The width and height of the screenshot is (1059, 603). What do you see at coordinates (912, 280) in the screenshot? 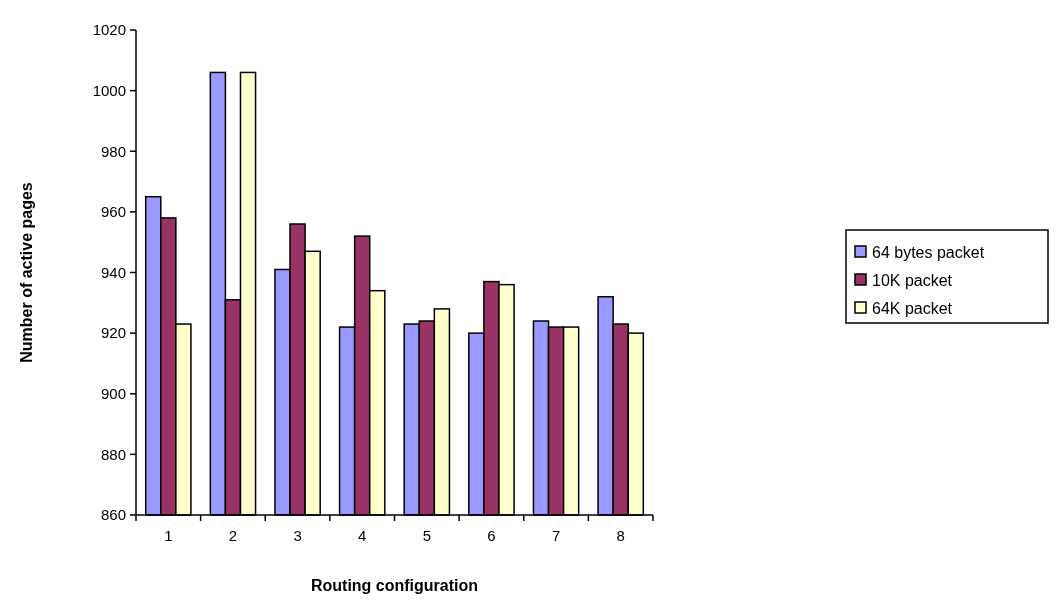
I see `legend-label: 10K packet` at bounding box center [912, 280].